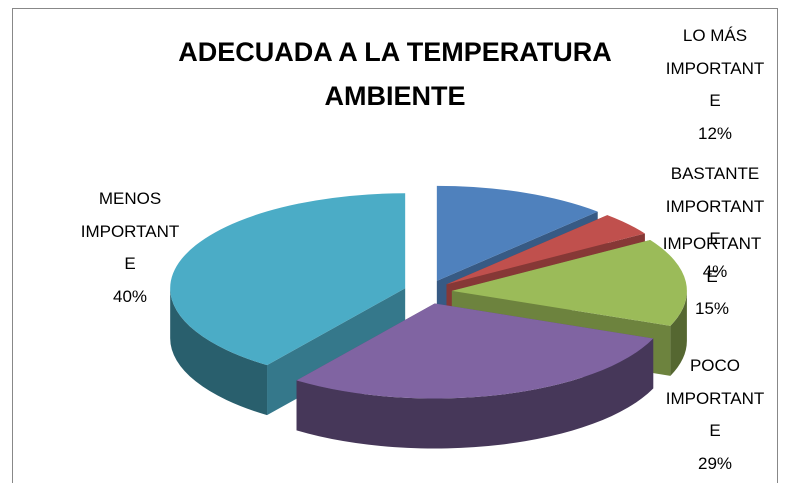 This screenshot has height=483, width=788. I want to click on slice-label: BASTANTE IMPORTANTE, so click(715, 206).